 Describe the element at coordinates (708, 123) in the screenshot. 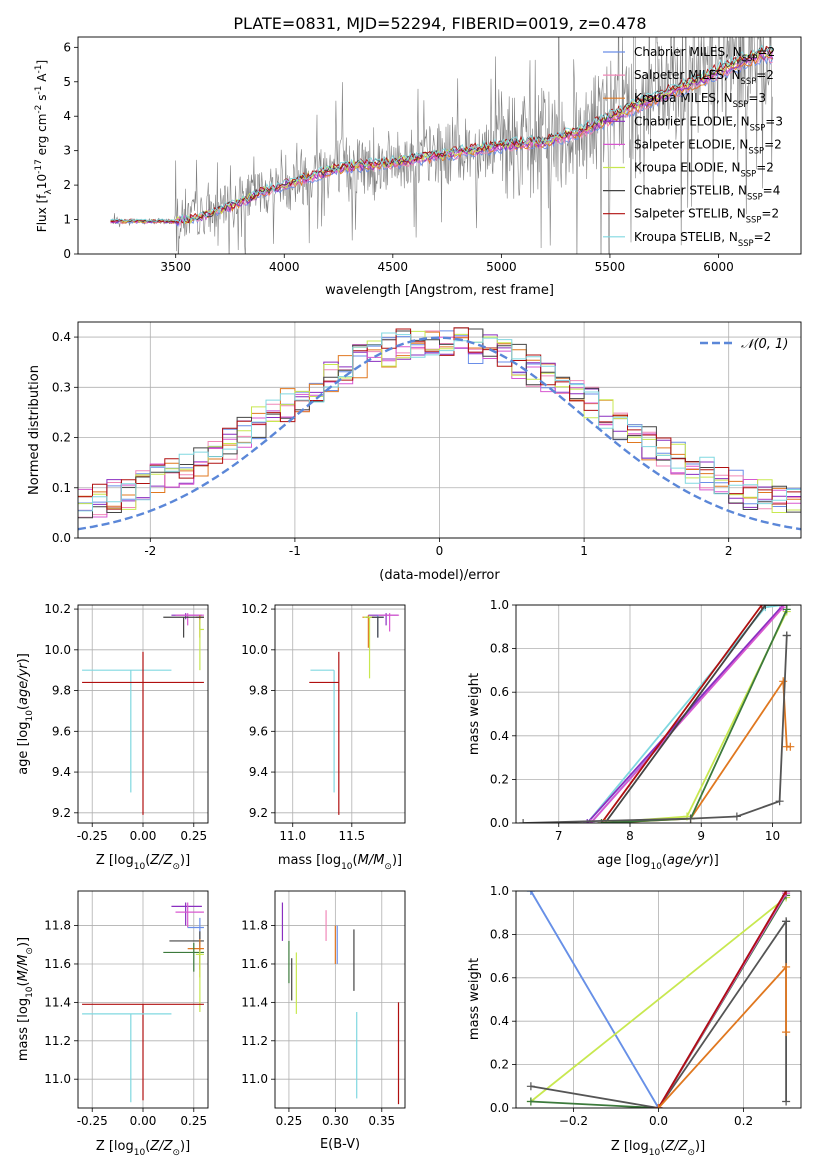

I see `legend-label: Chabrier ELODIE, NSSP=3` at that location.